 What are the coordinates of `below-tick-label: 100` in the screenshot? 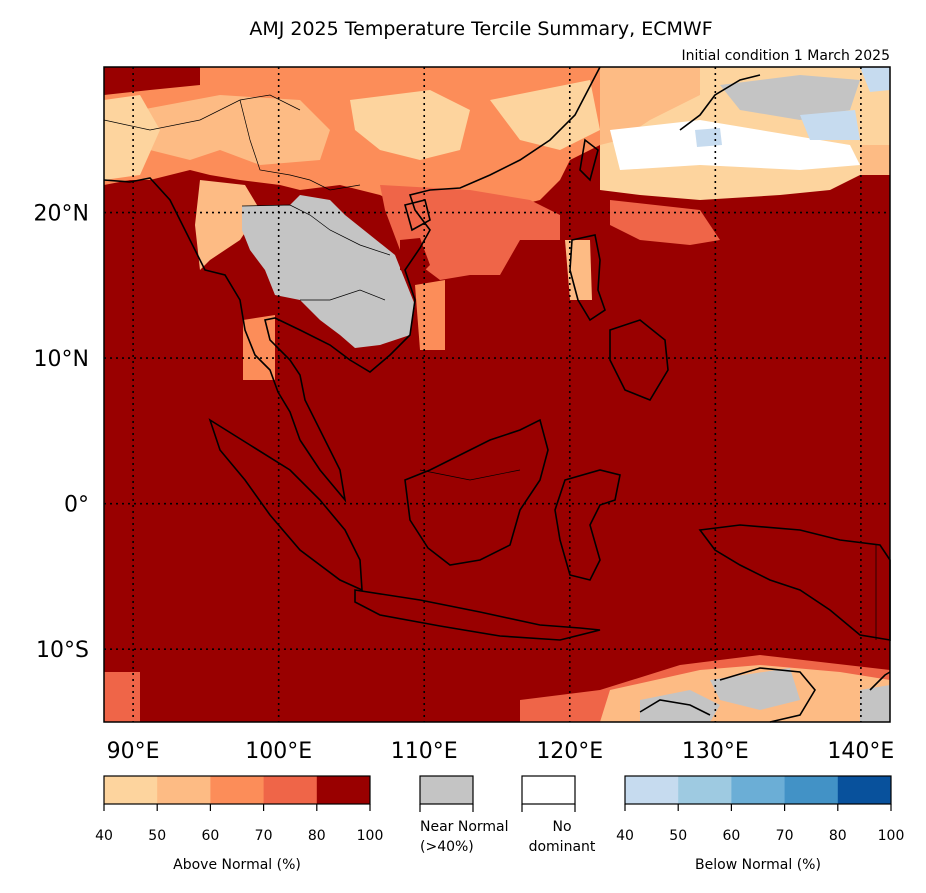 It's located at (891, 836).